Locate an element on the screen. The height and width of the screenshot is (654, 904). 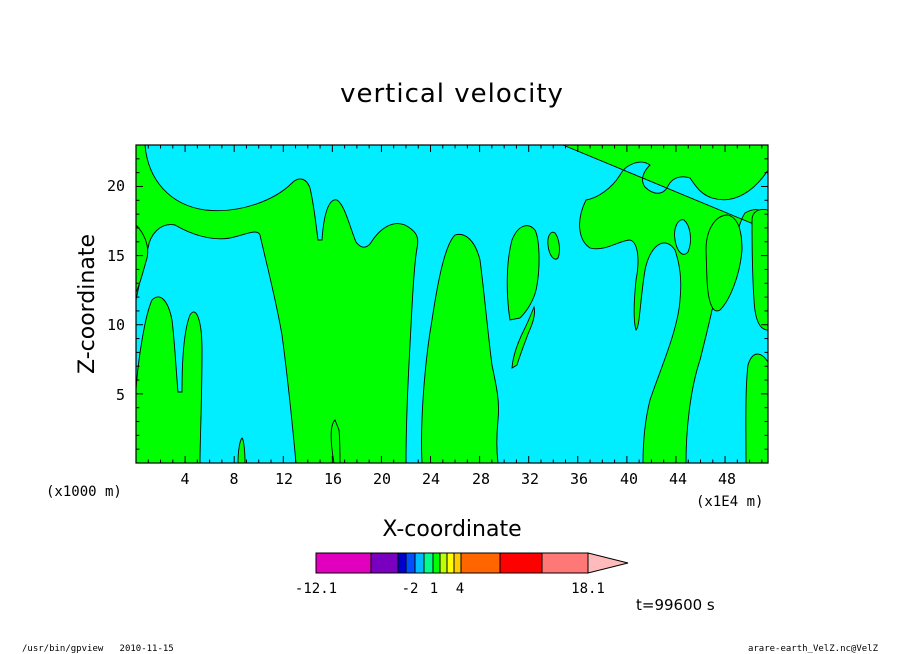
x-tick-label: 20 is located at coordinates (382, 479).